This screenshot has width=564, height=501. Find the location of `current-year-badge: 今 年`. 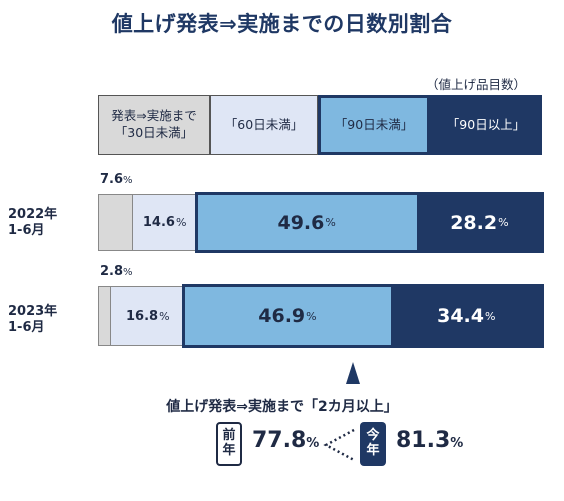

current-year-badge: 今 年 is located at coordinates (373, 444).